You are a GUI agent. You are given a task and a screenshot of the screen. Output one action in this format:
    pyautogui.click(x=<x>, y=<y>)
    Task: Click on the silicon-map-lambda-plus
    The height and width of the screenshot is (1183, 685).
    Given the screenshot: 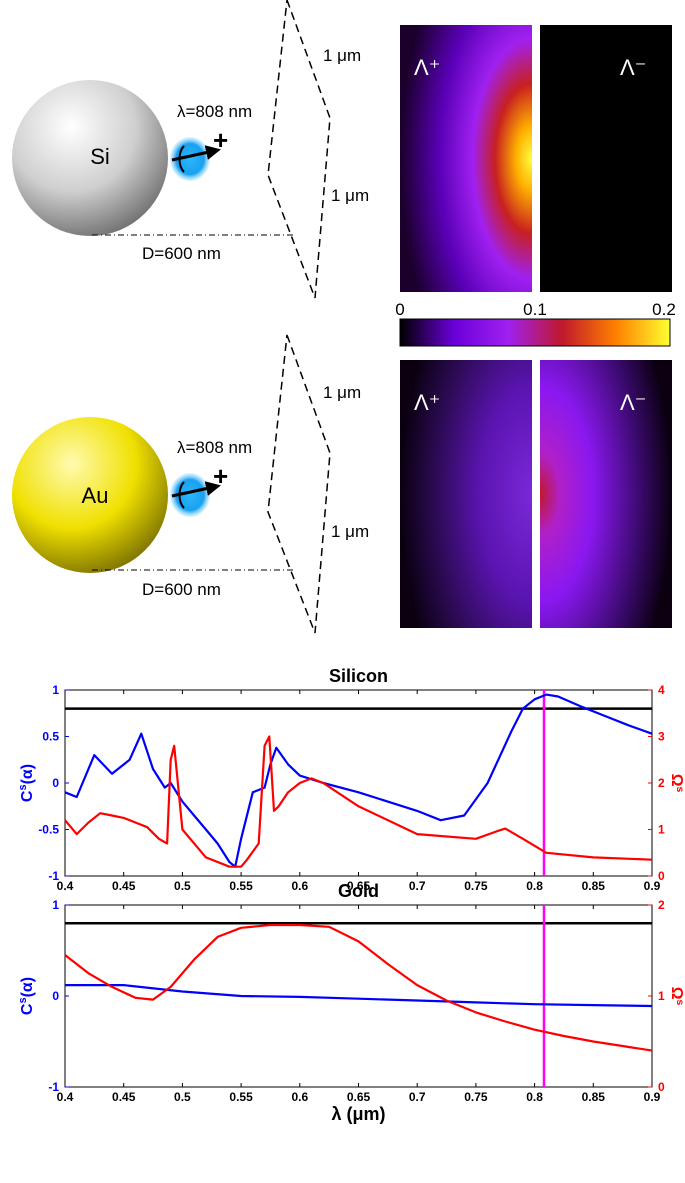 What is the action you would take?
    pyautogui.click(x=466, y=158)
    